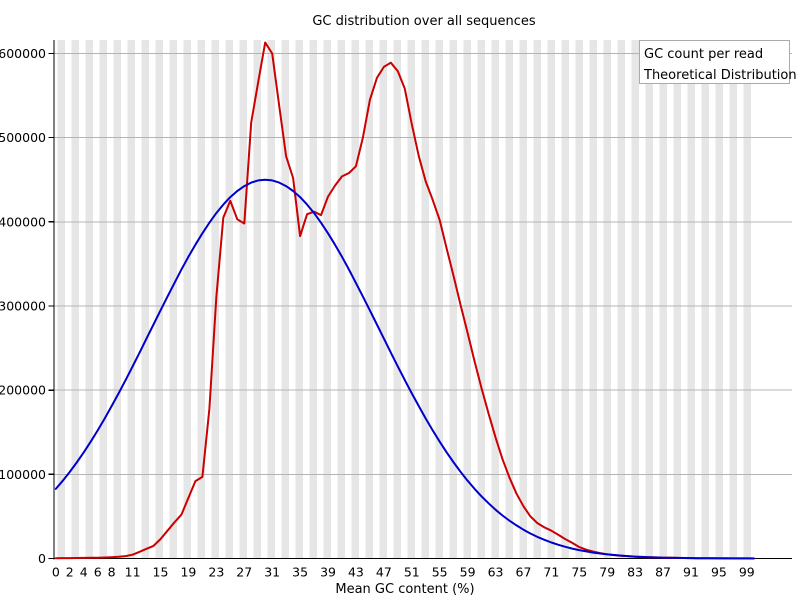 The height and width of the screenshot is (600, 800). I want to click on chart-title: GC distribution over all sequences, so click(424, 21).